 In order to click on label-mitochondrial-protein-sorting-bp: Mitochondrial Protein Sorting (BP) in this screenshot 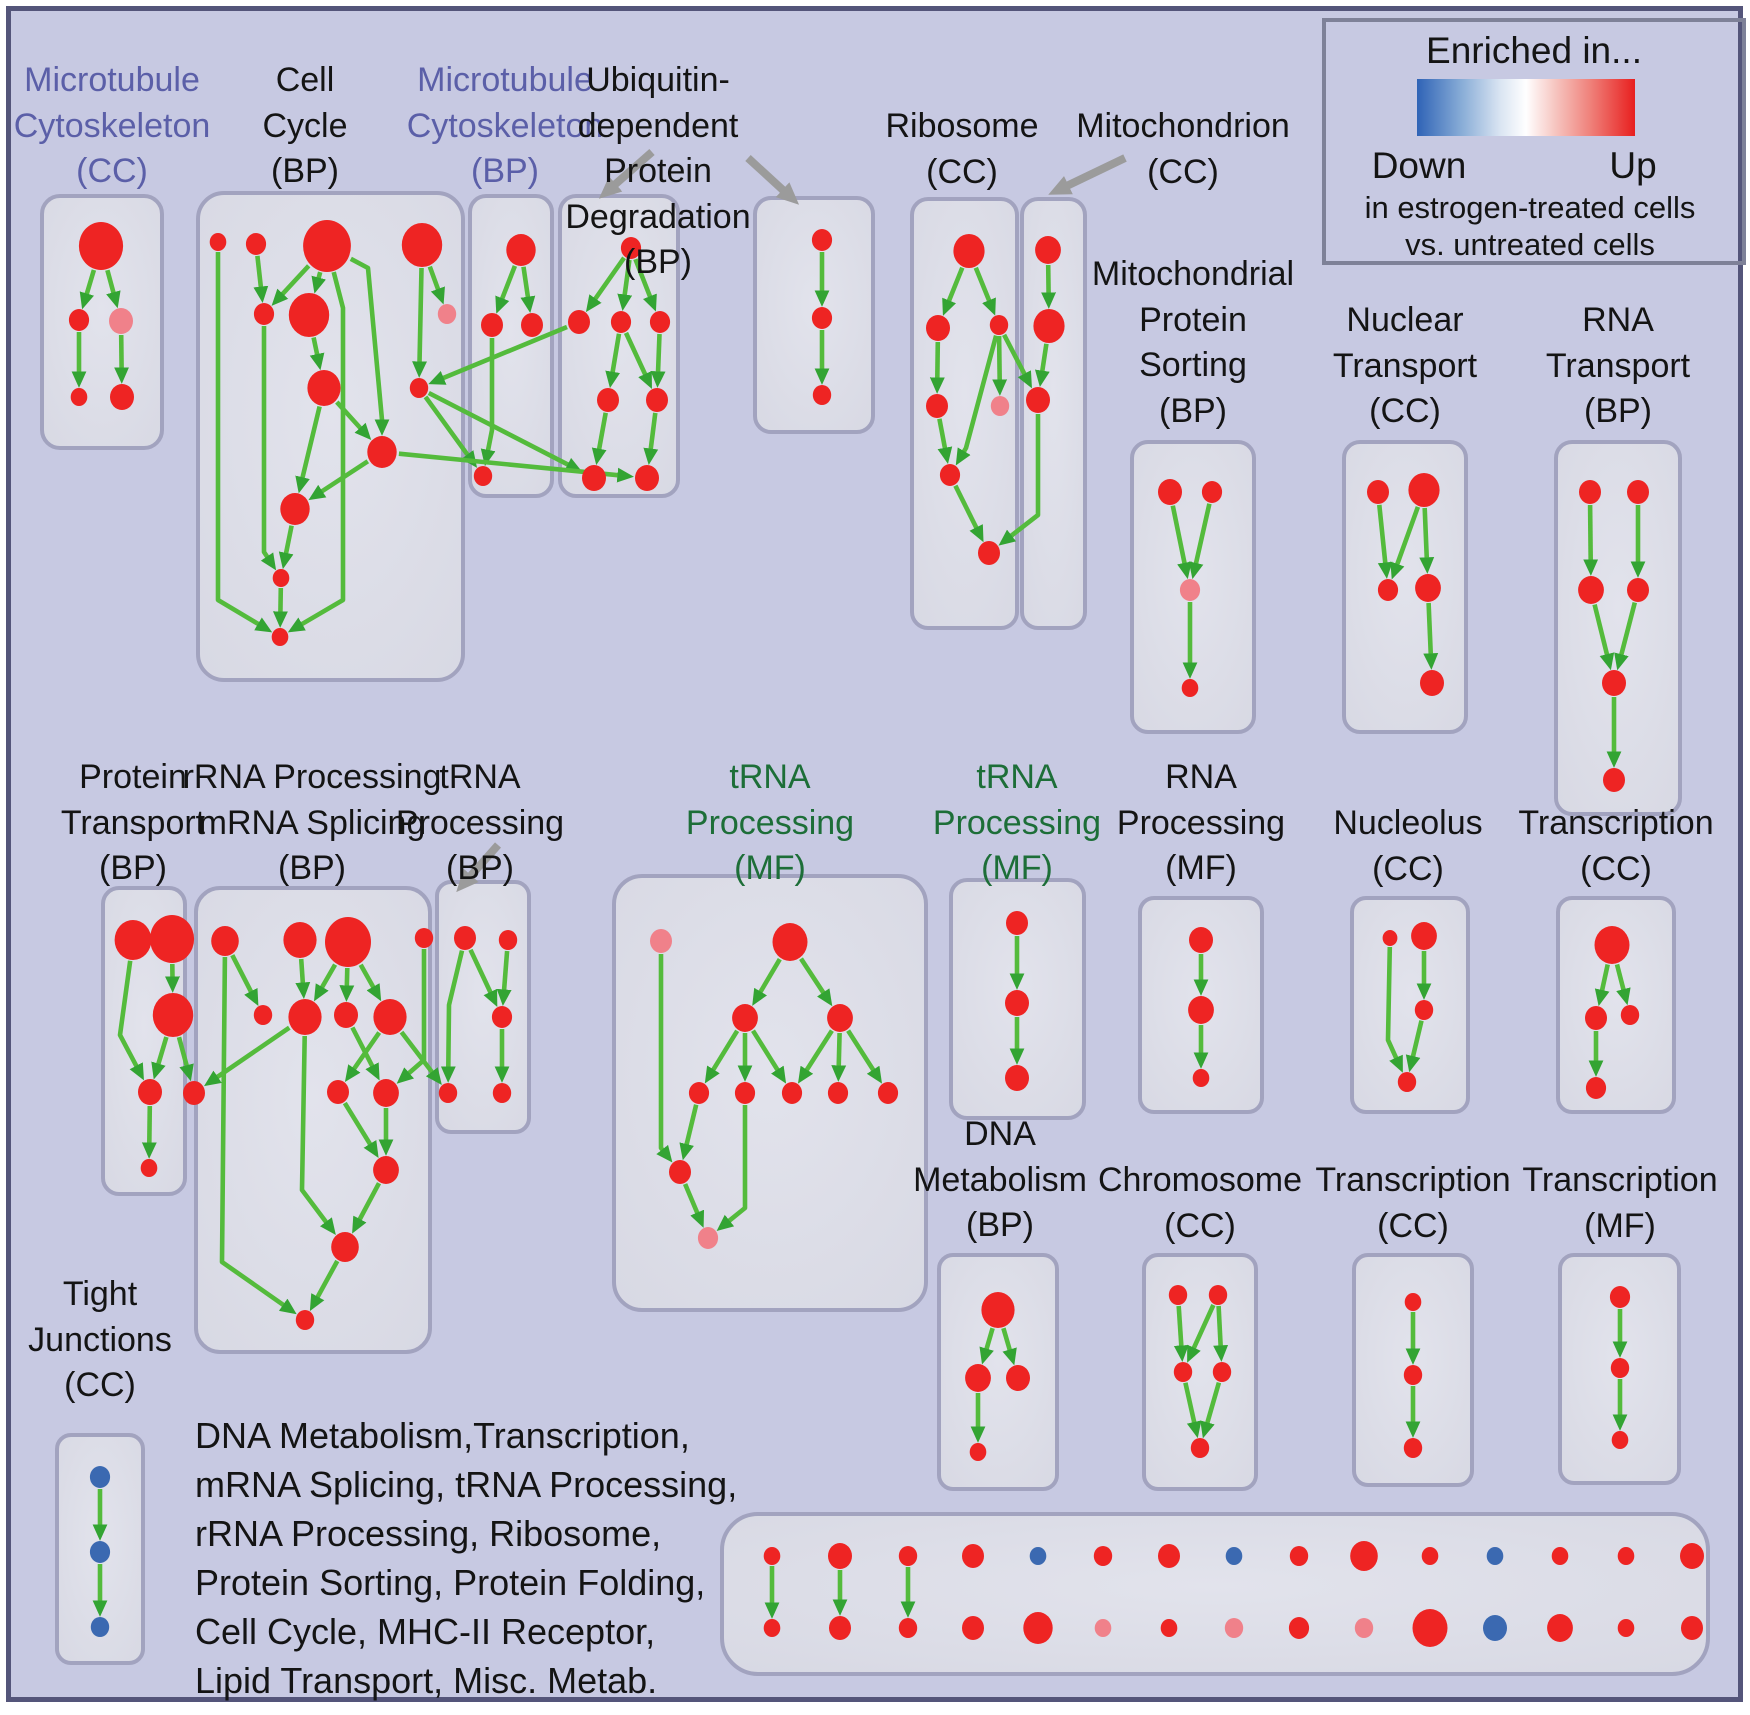, I will do `click(1193, 342)`.